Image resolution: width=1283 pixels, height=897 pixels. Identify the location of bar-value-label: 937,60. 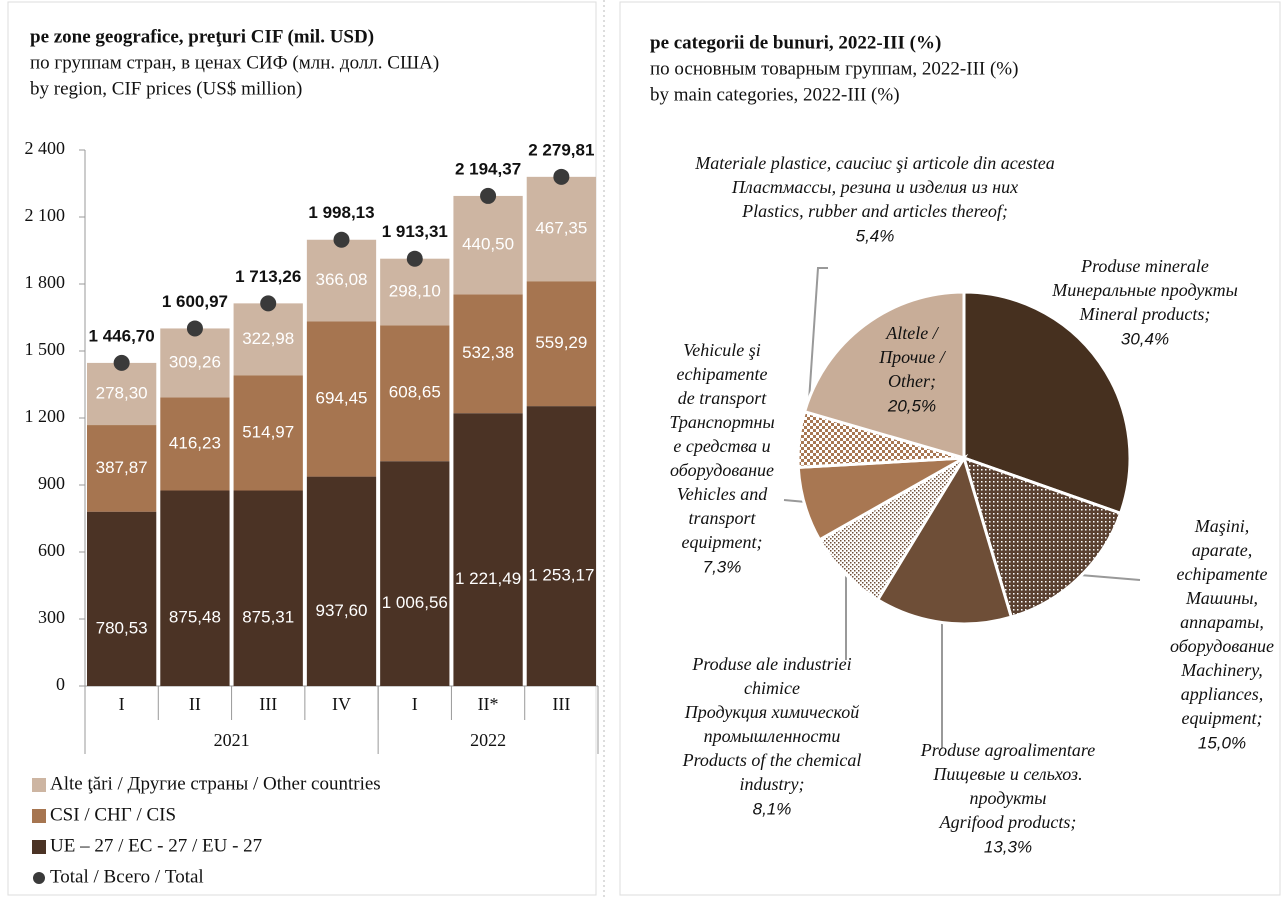
(342, 610).